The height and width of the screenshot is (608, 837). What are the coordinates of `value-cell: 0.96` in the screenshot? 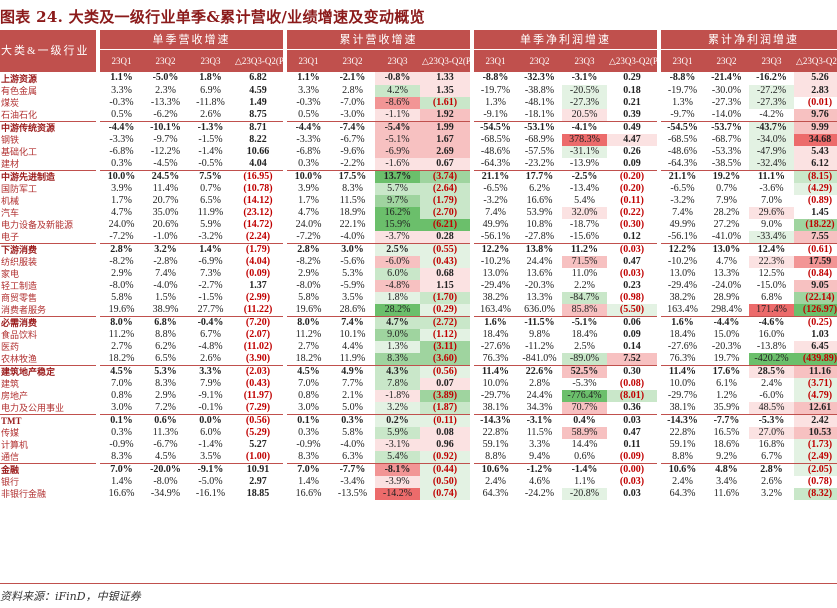 It's located at (446, 444).